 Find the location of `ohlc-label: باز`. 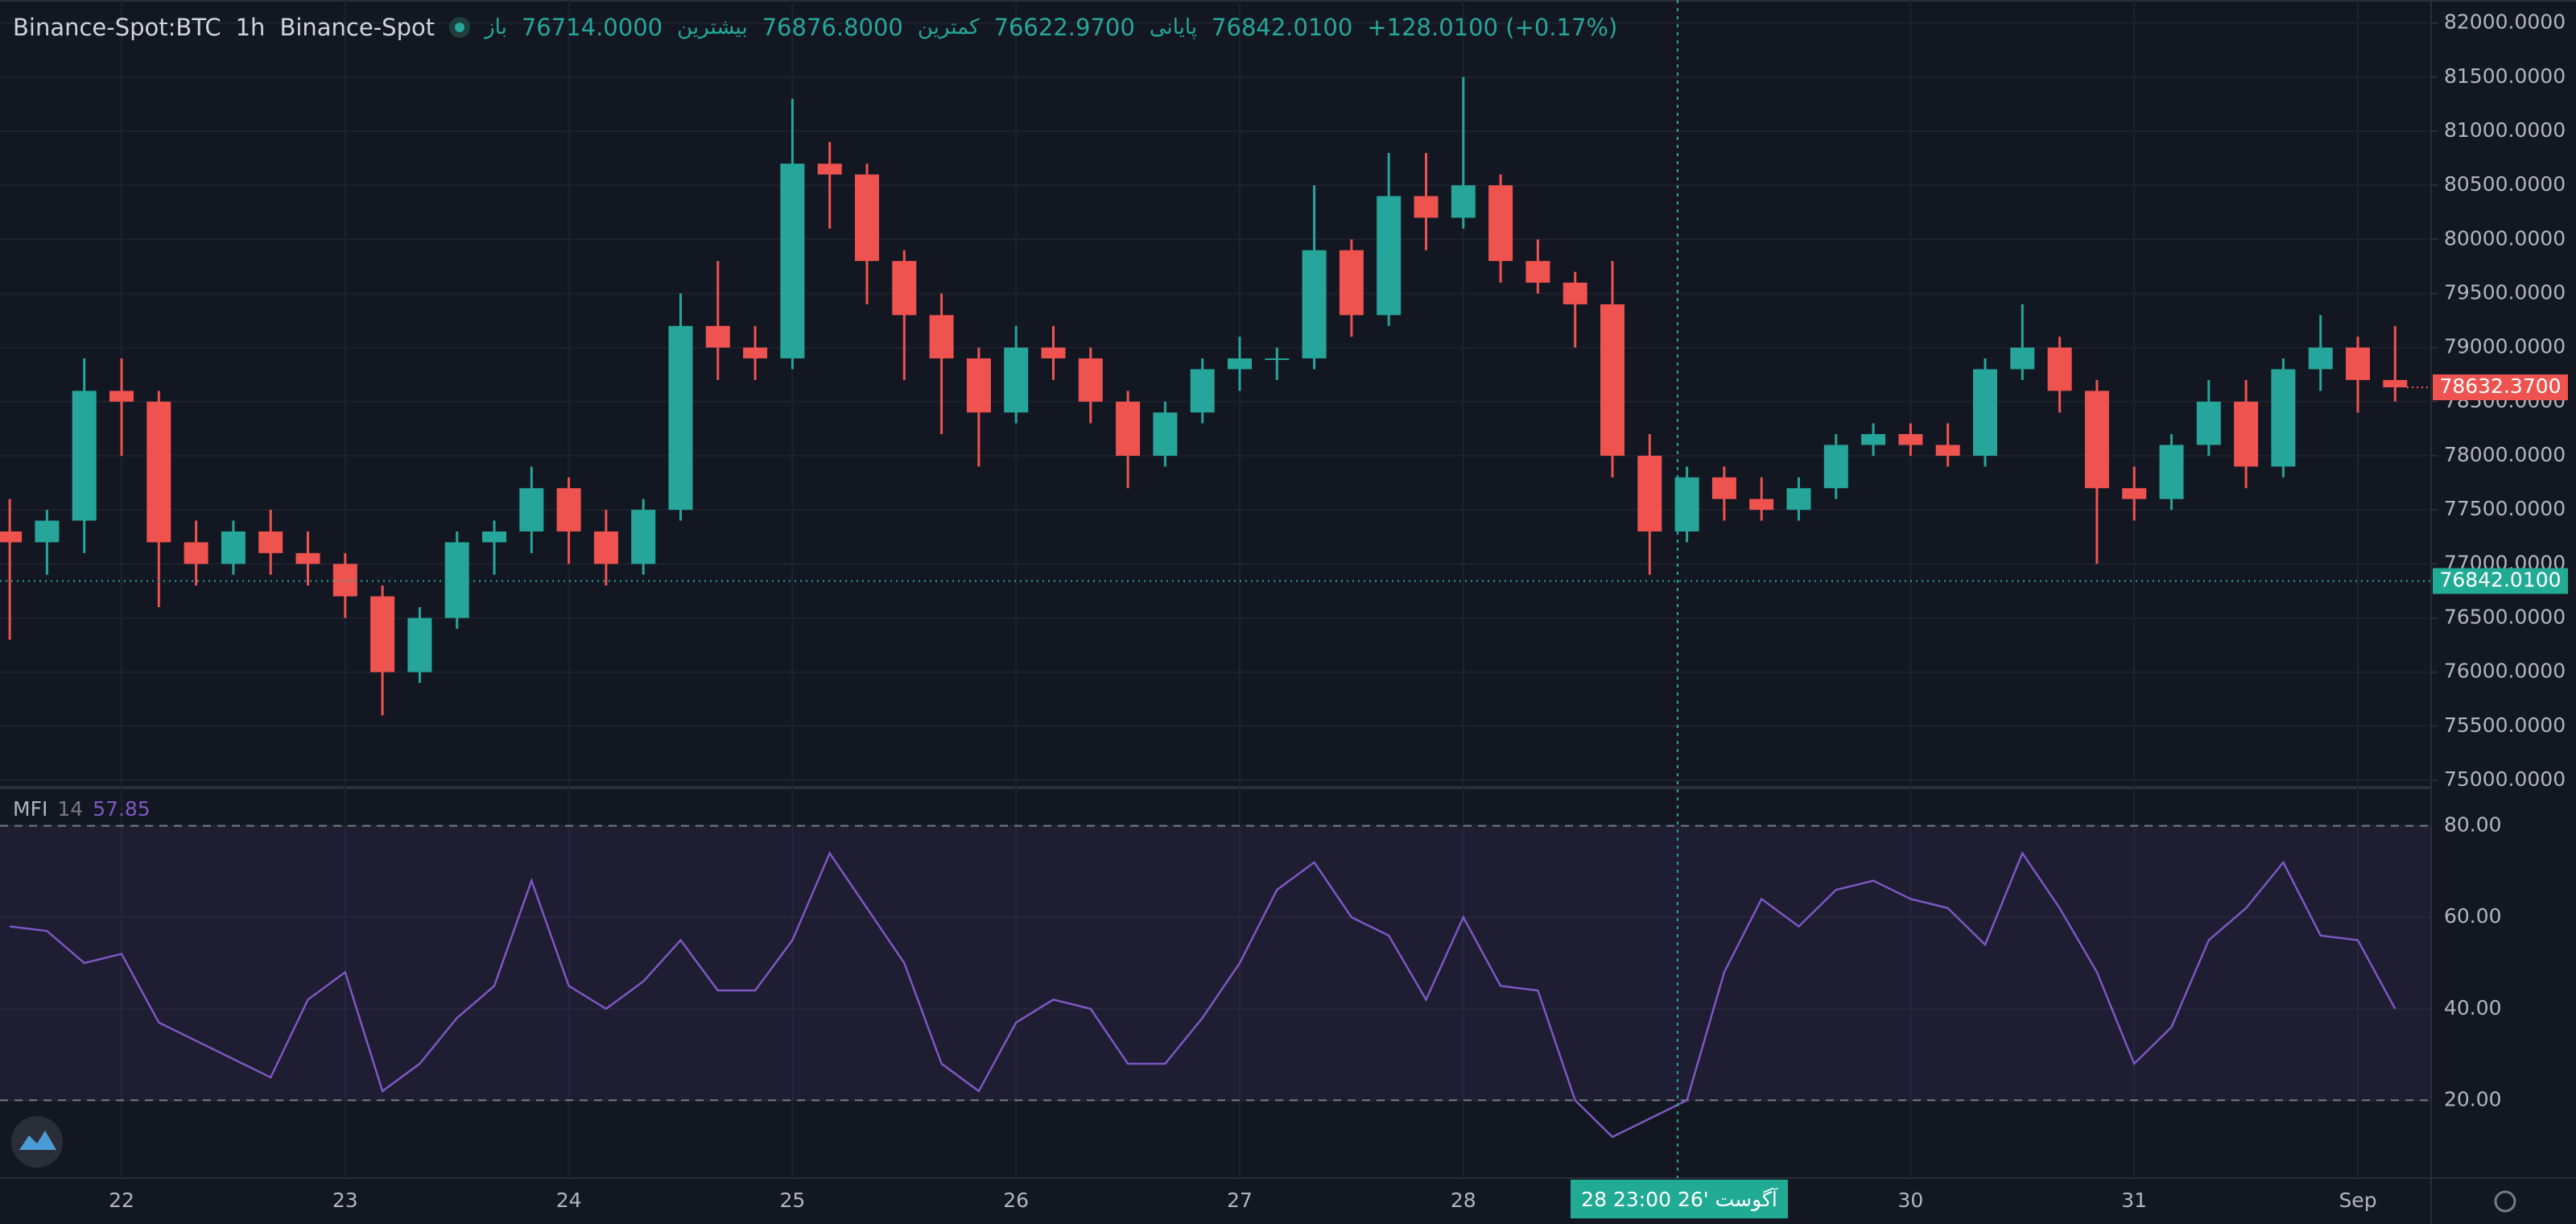

ohlc-label: باز is located at coordinates (496, 27).